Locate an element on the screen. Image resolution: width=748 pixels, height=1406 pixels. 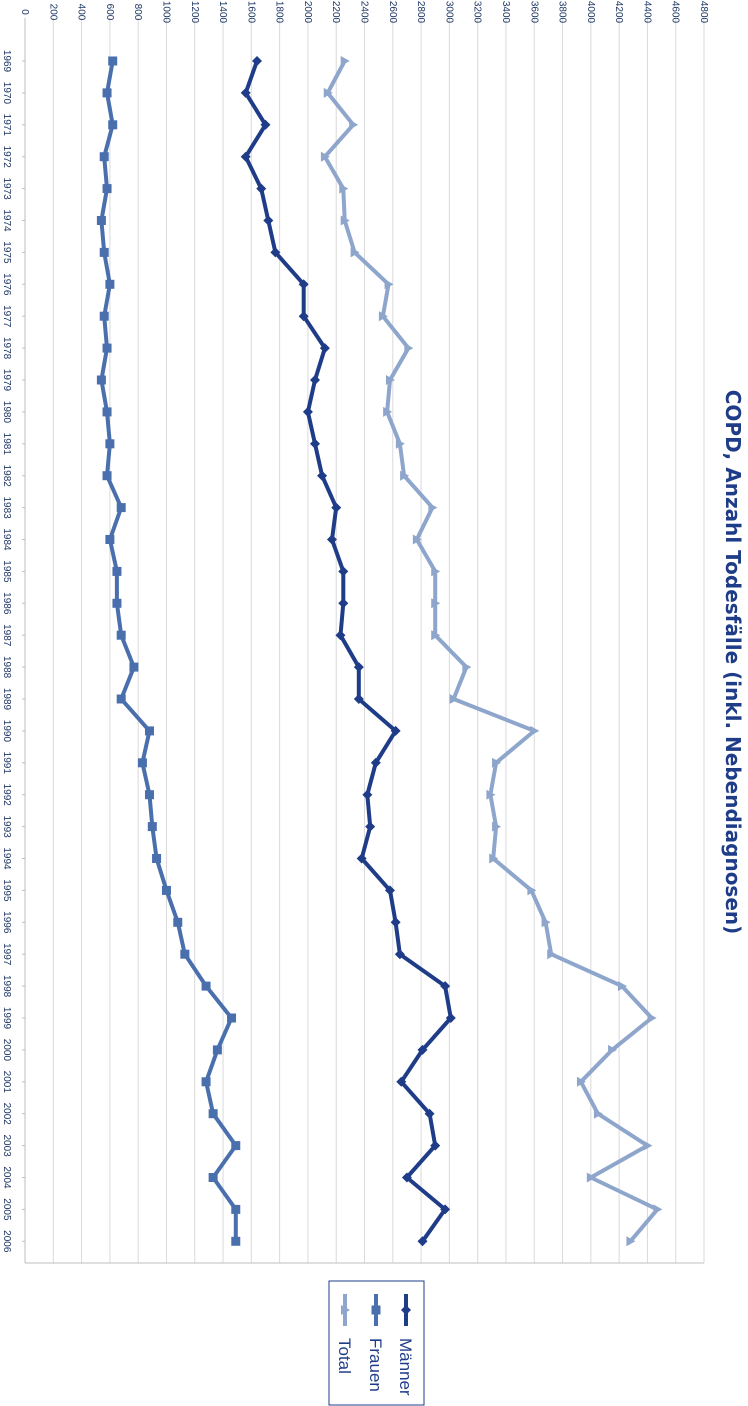
value-tick-label: 1400 is located at coordinates (222, 12).